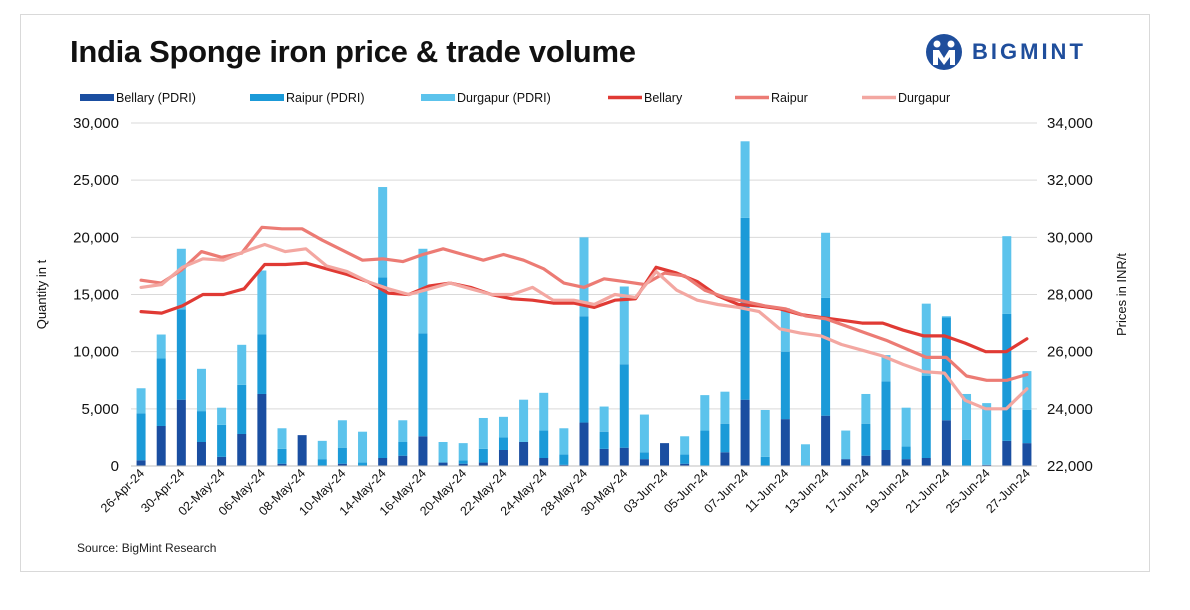  Describe the element at coordinates (944, 52) in the screenshot. I see `bigmint-logo-icon` at that location.